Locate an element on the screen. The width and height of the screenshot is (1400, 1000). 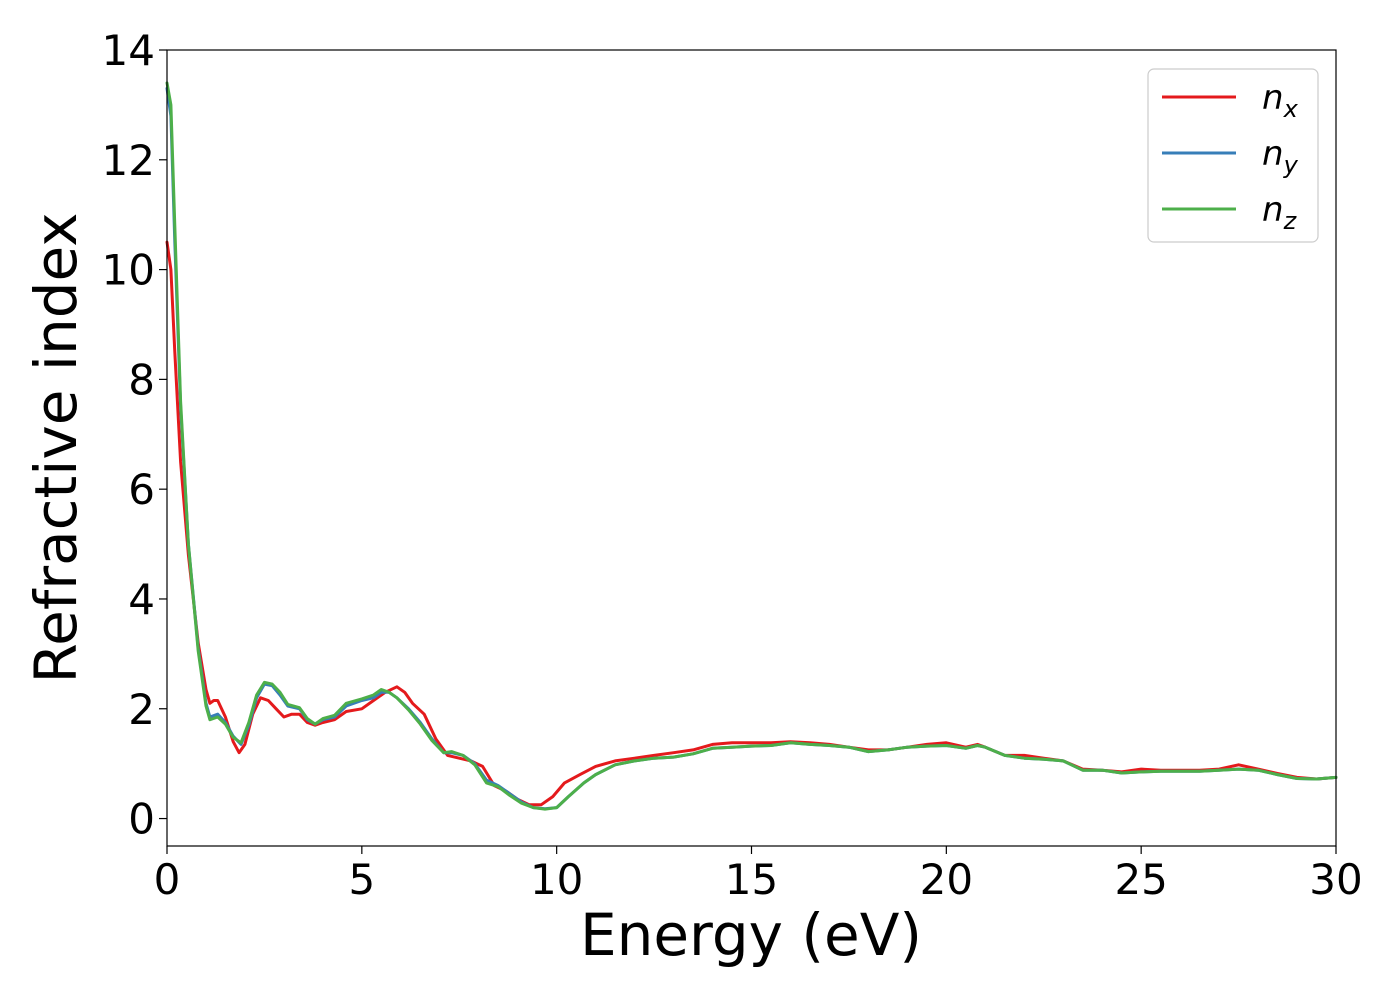
y-tick-label: 14 is located at coordinates (128, 50).